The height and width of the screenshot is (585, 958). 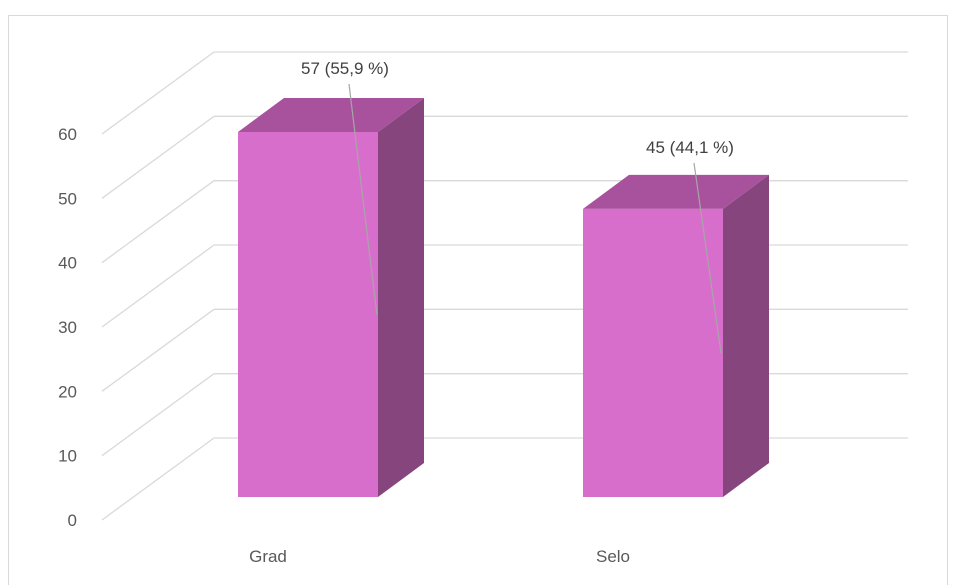 What do you see at coordinates (67, 456) in the screenshot?
I see `y-tick-label: 10` at bounding box center [67, 456].